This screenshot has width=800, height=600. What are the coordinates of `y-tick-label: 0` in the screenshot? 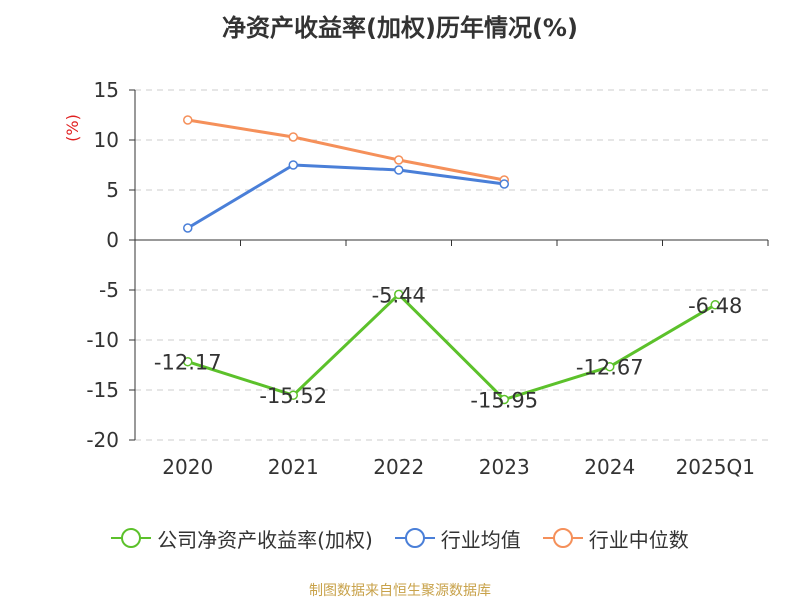 It's located at (112, 240).